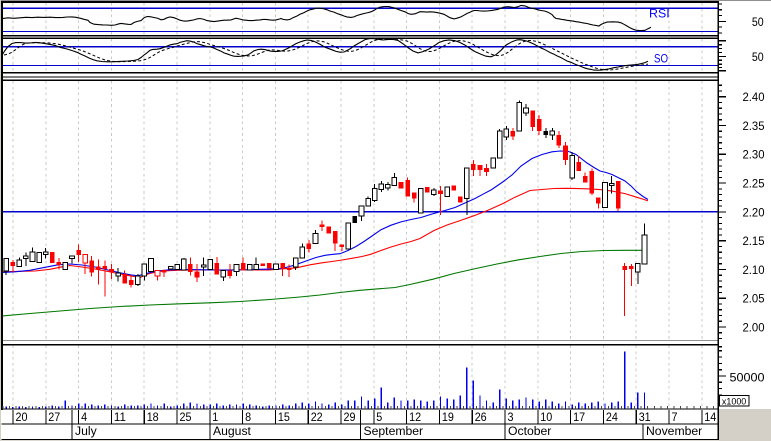  Describe the element at coordinates (481, 417) in the screenshot. I see `svg-text: 26` at that location.